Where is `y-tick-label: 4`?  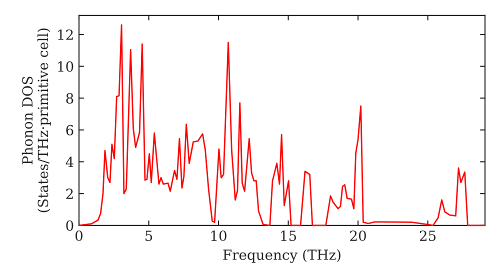
y-tick-label: 4 is located at coordinates (70, 162).